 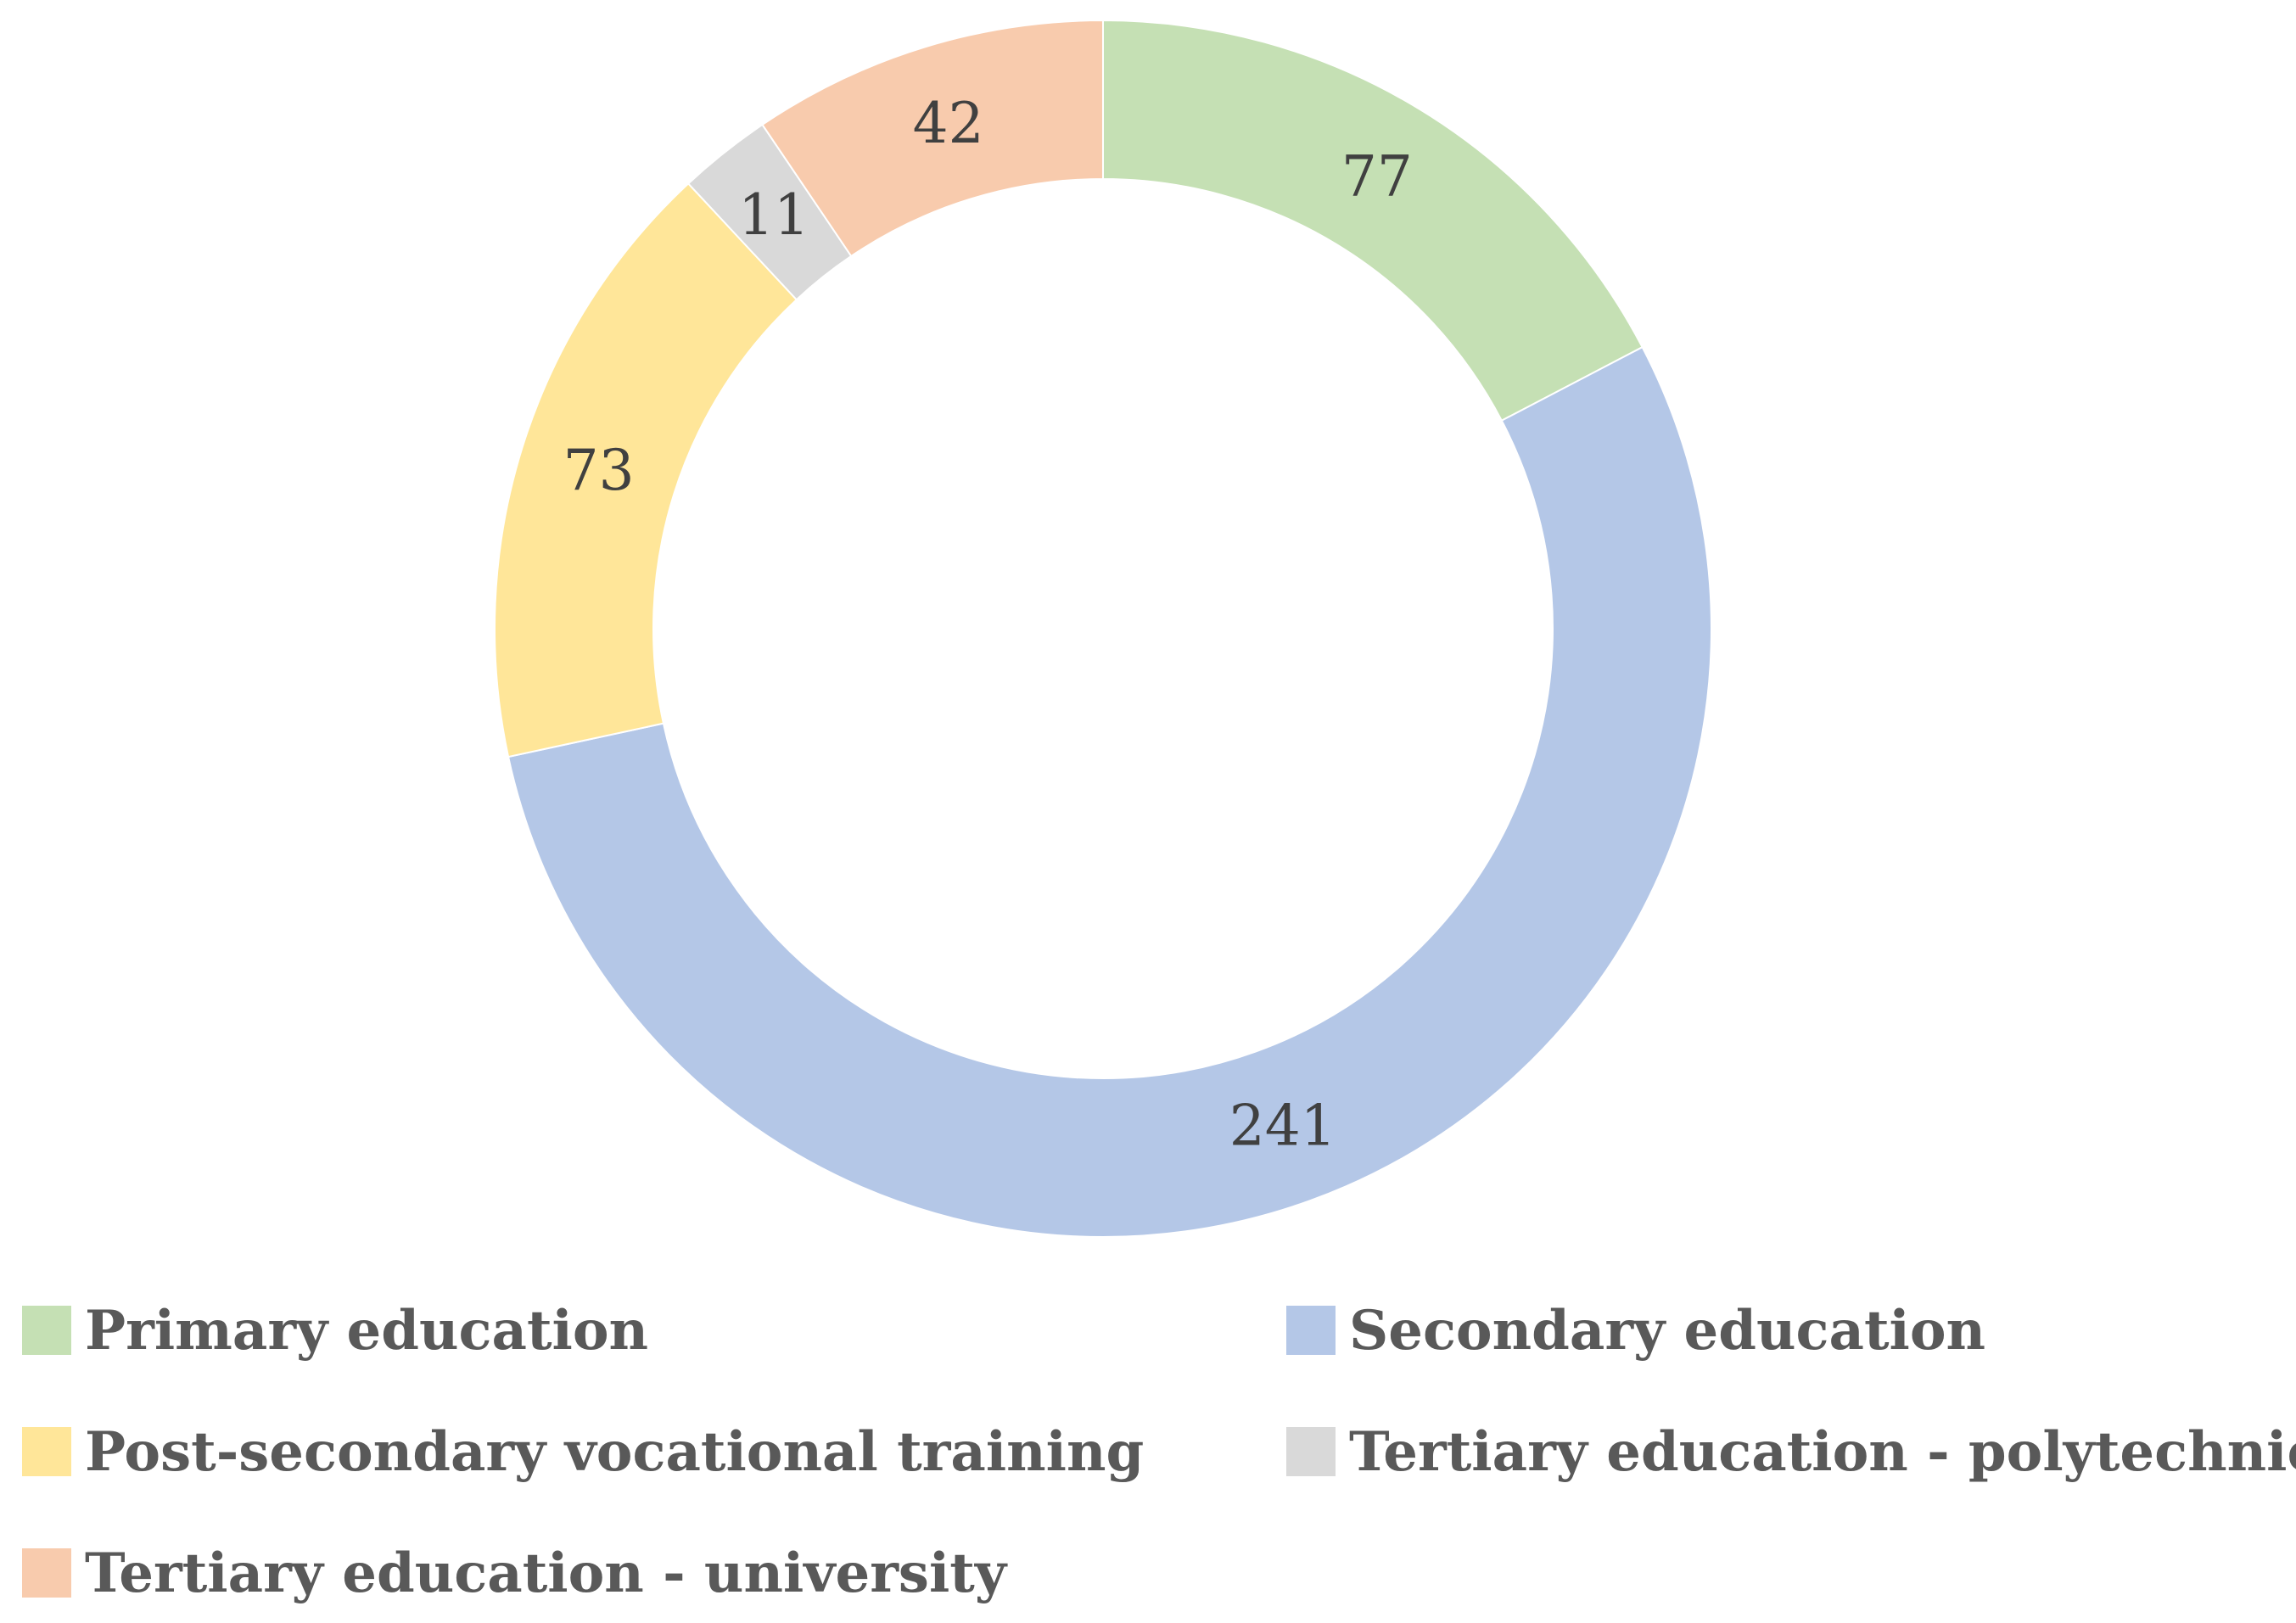 What do you see at coordinates (46, 1330) in the screenshot?
I see `legend-swatch-primary-education` at bounding box center [46, 1330].